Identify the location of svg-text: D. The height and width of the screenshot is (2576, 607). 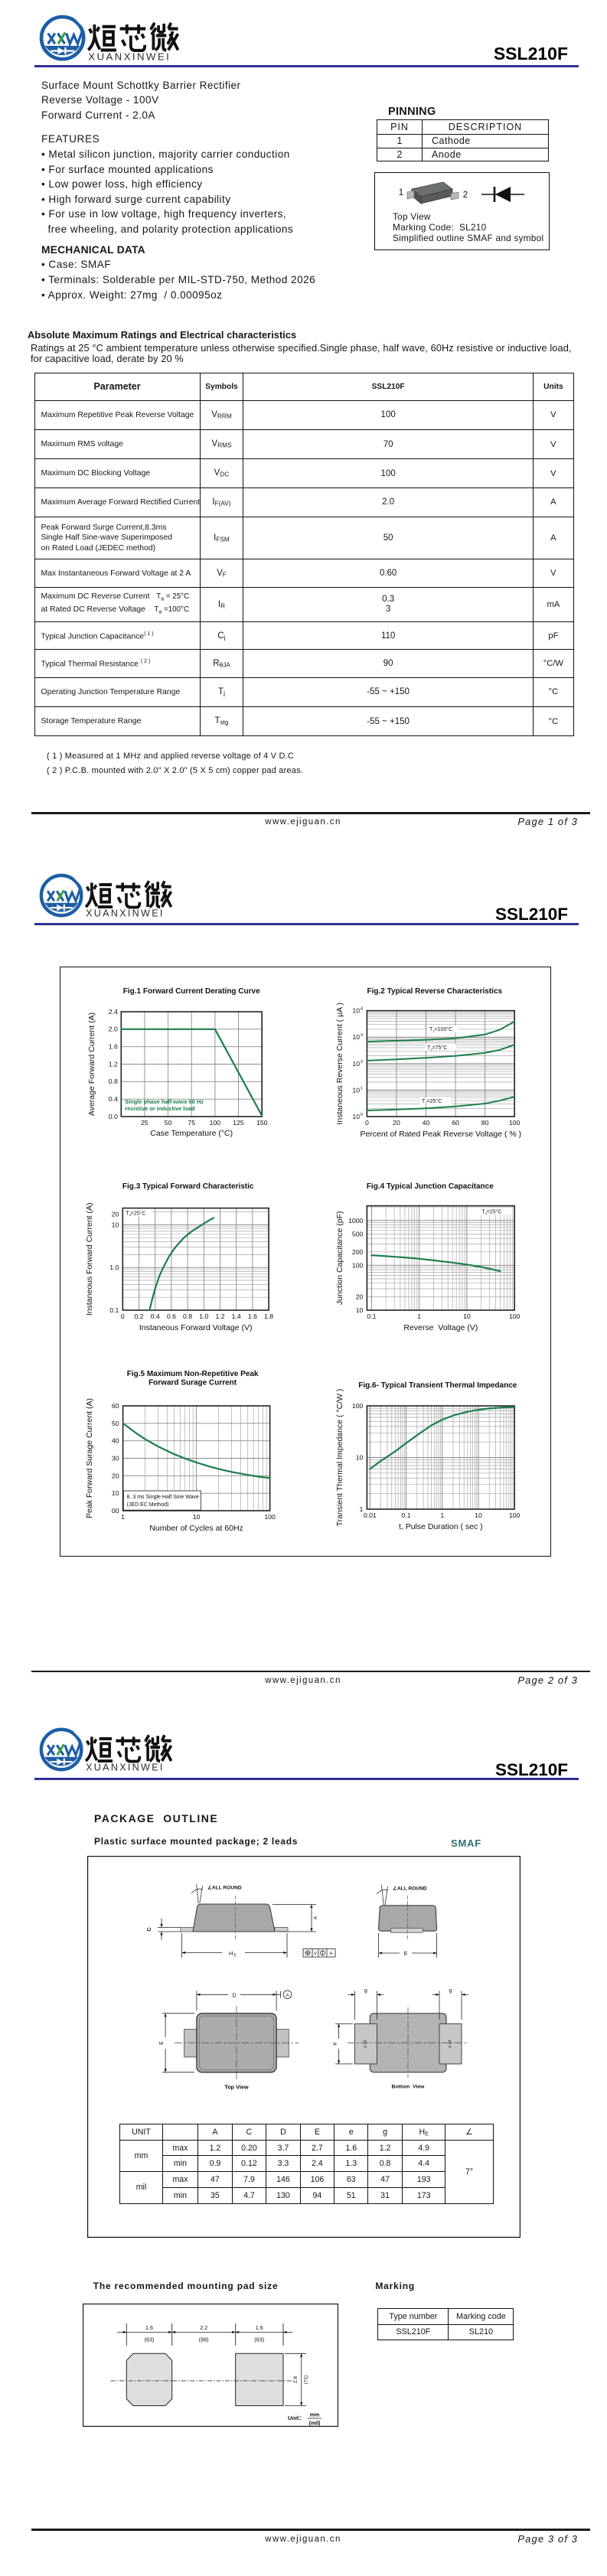
(234, 1995).